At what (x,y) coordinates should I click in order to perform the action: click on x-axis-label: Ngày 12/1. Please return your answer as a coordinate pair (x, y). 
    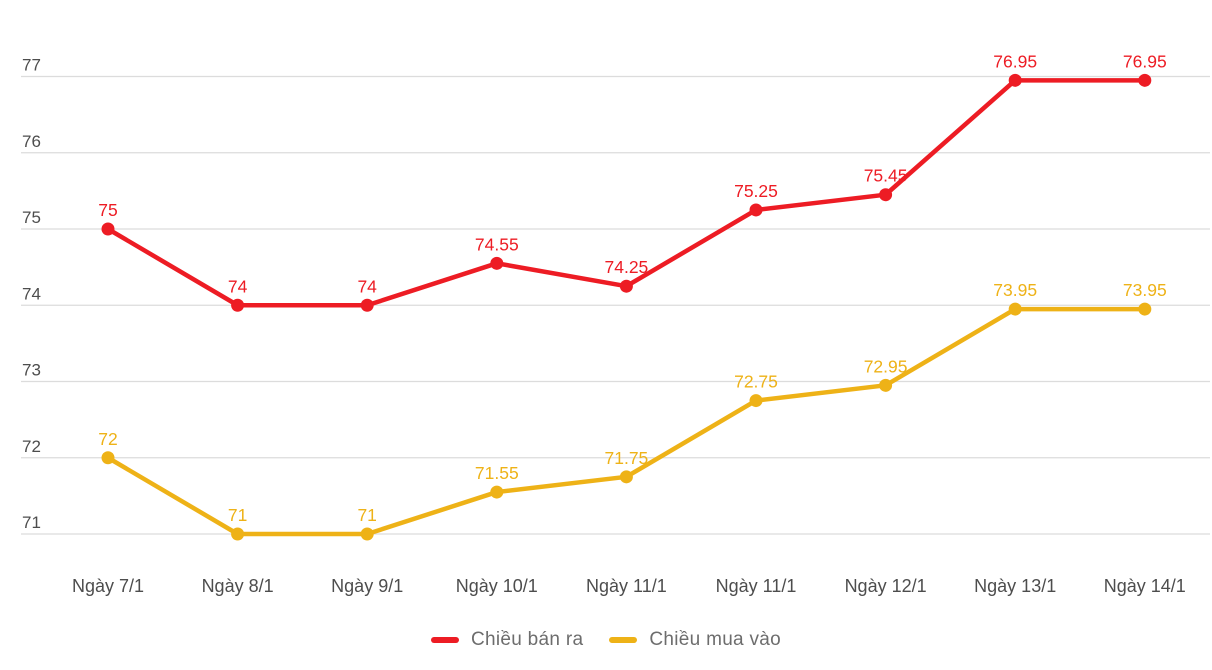
    Looking at the image, I should click on (886, 586).